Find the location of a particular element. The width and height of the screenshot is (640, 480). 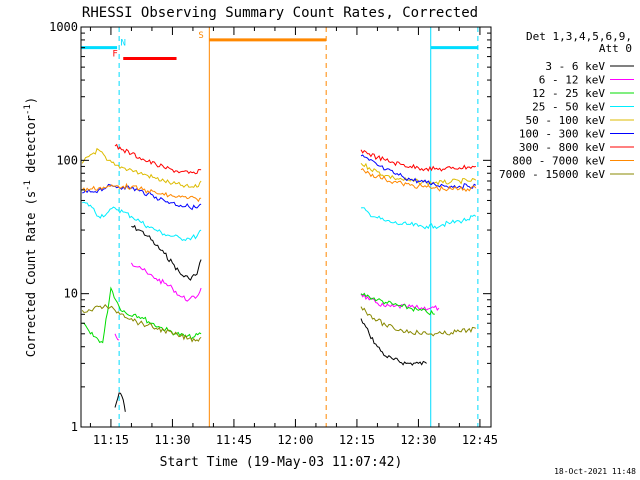

legend-label: 3 - 6 keV is located at coordinates (575, 66).